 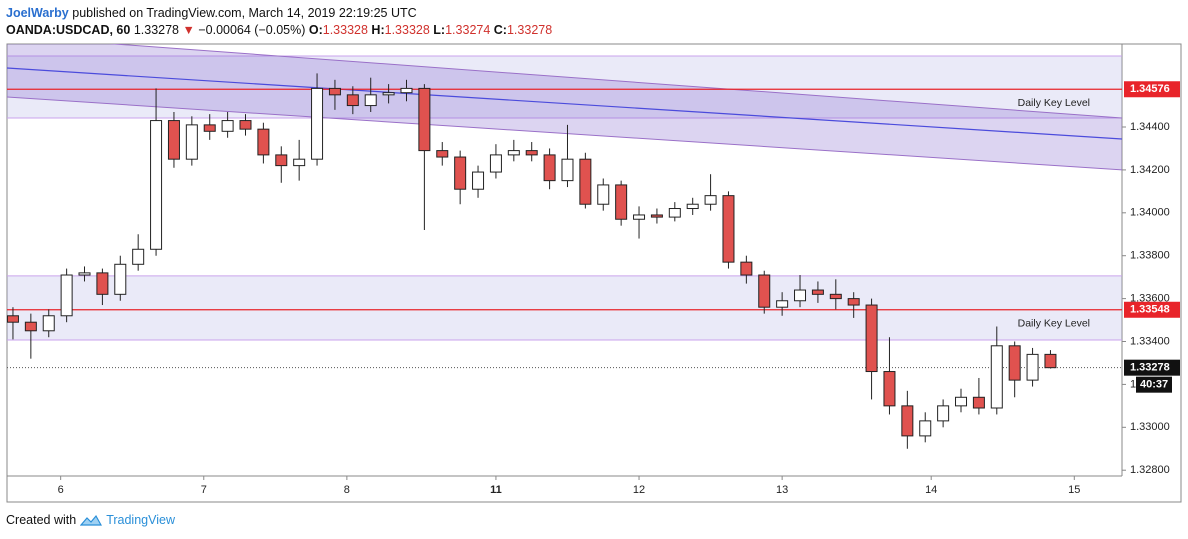 What do you see at coordinates (204, 490) in the screenshot?
I see `x-tick-label: 7` at bounding box center [204, 490].